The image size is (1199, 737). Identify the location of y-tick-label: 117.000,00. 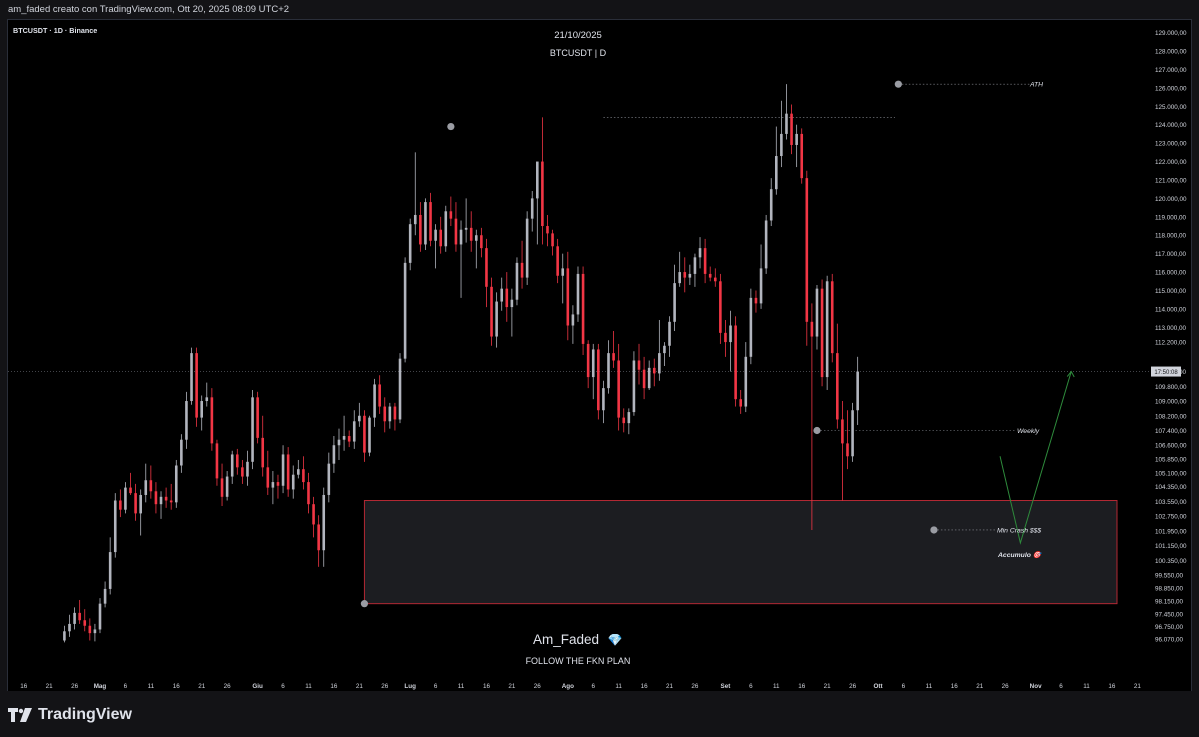
(1171, 254).